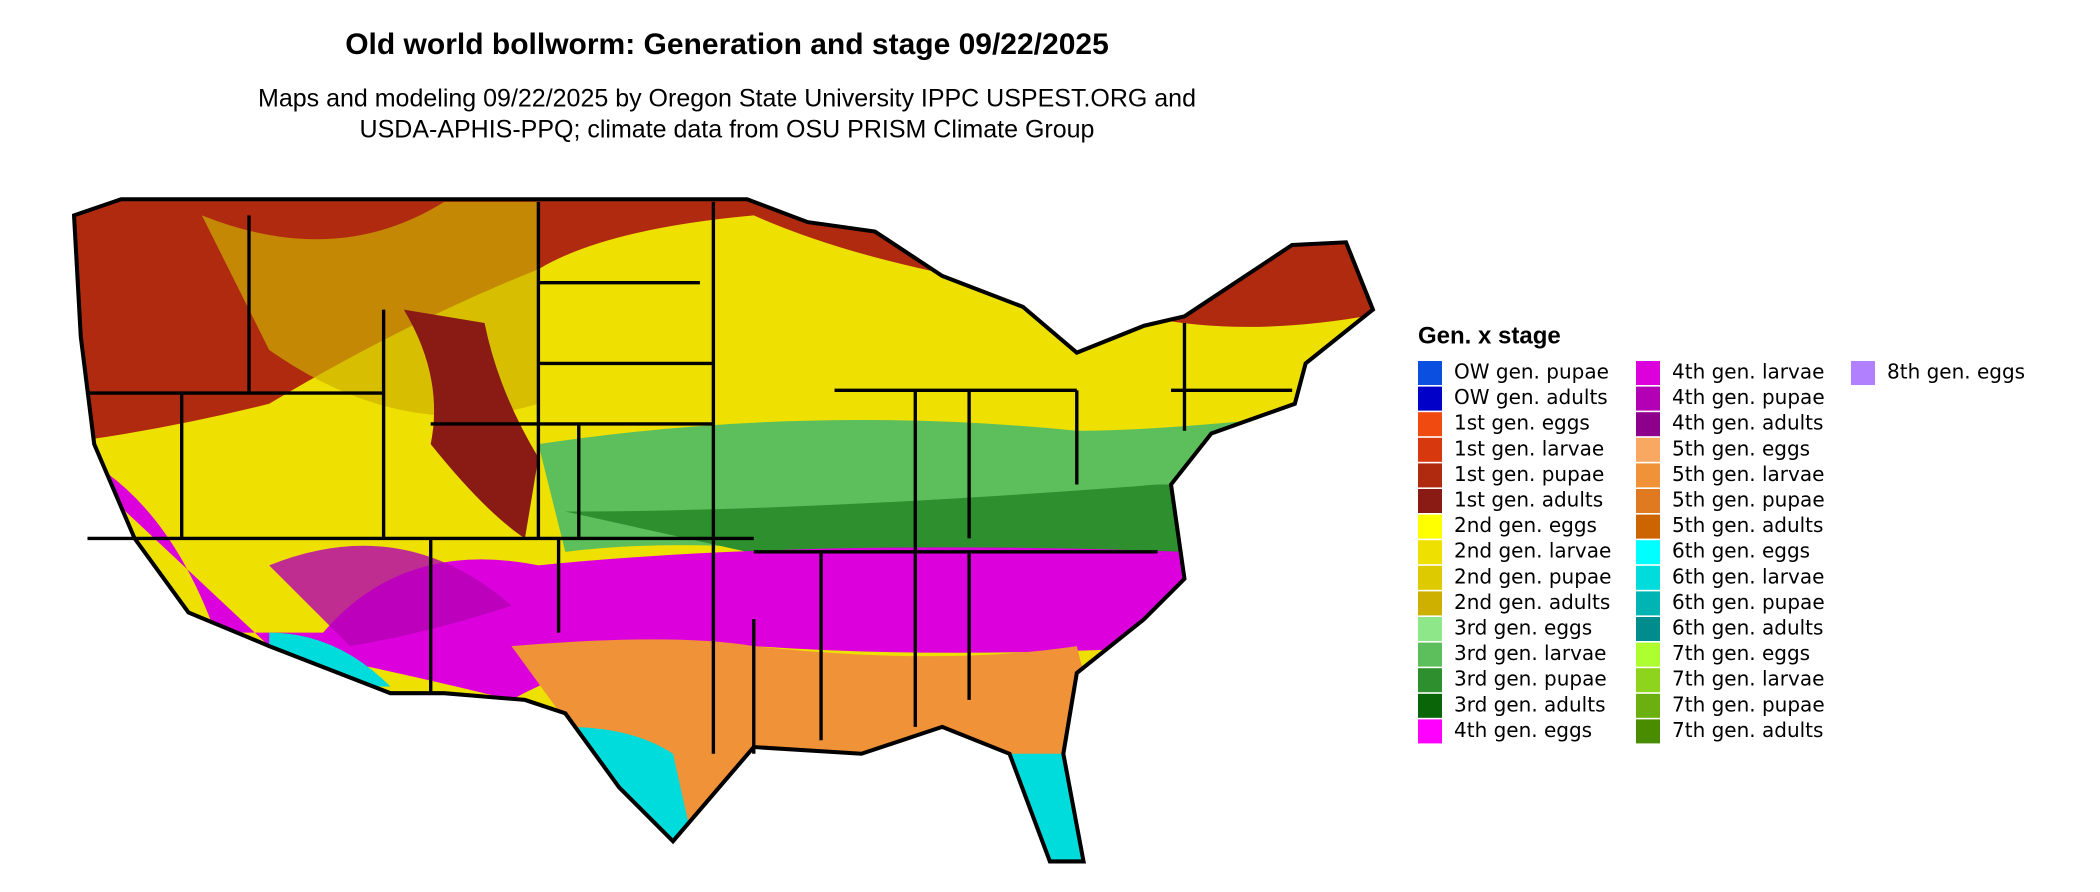 The width and height of the screenshot is (2100, 892). I want to click on legend-label: OW gen. adults, so click(1531, 397).